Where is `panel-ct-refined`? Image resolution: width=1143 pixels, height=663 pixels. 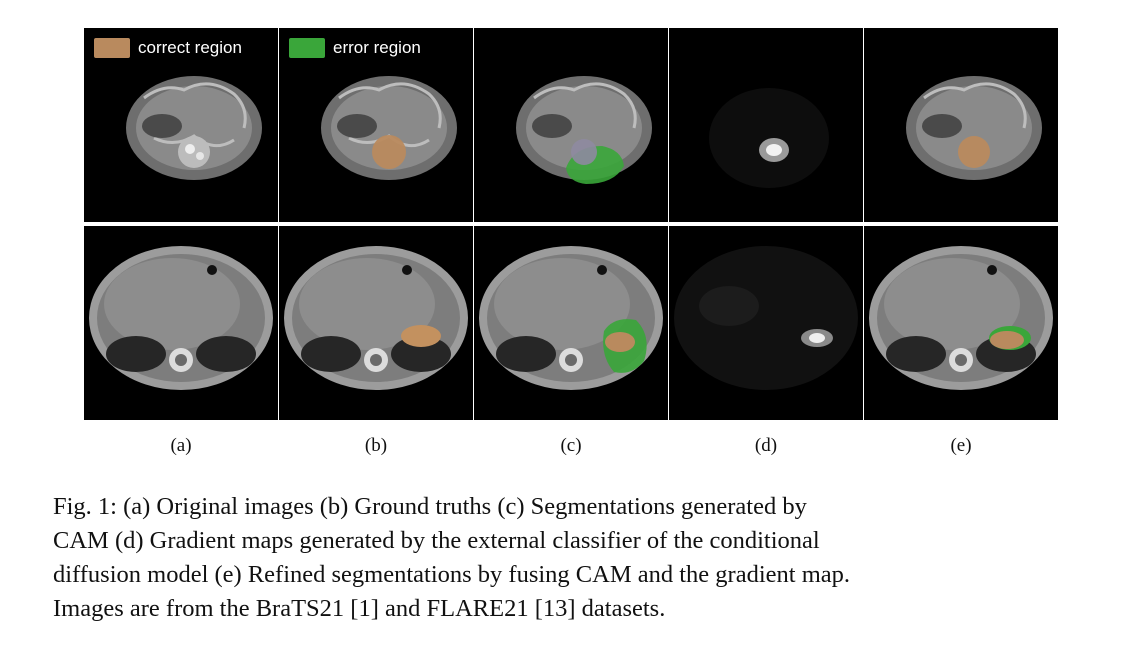 panel-ct-refined is located at coordinates (961, 323).